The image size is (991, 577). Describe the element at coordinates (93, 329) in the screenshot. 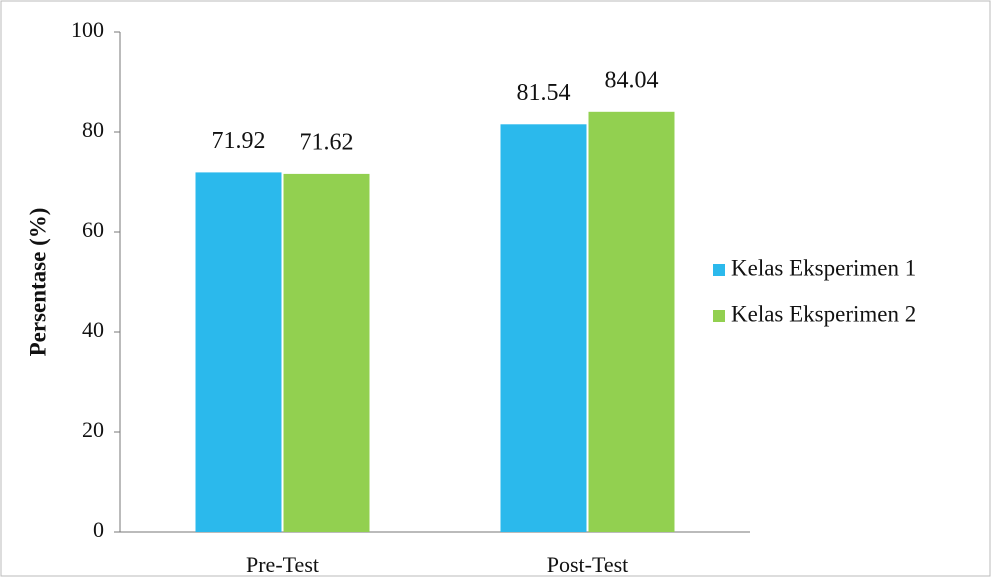

I see `y-tick-label: 40` at that location.